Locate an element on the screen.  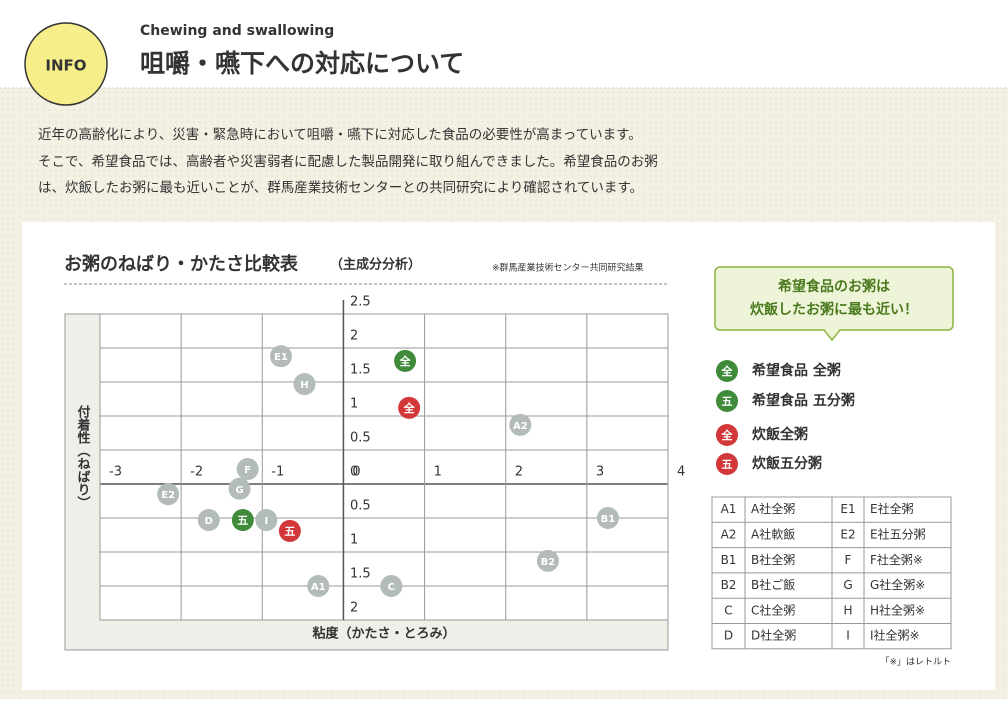
table-cell: F社全粥※ is located at coordinates (896, 559).